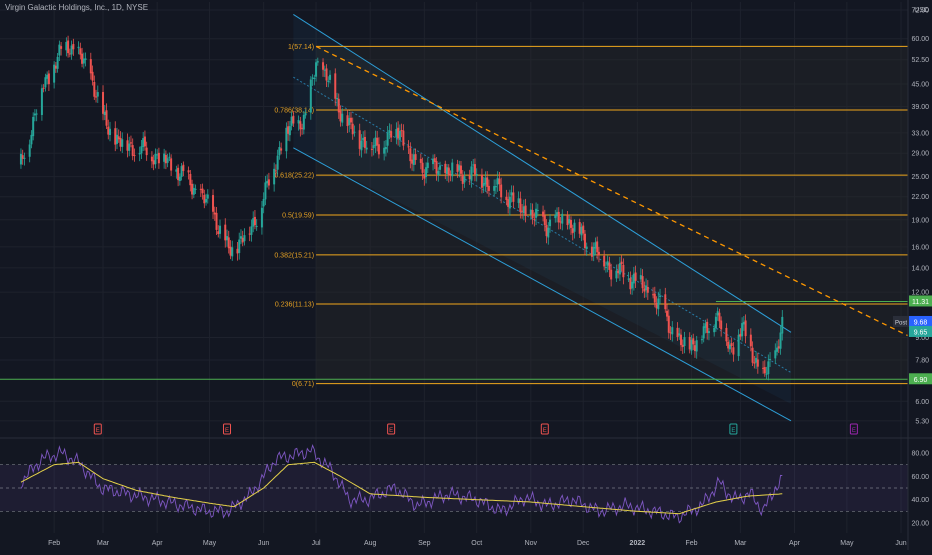 This screenshot has height=555, width=932. I want to click on fib-label: 0.382(15.21), so click(294, 255).